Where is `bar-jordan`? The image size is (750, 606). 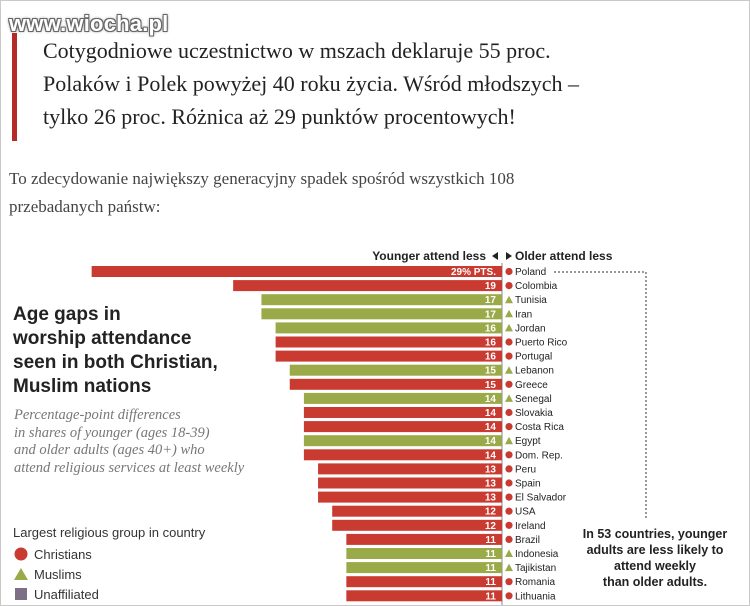
bar-jordan is located at coordinates (388, 328).